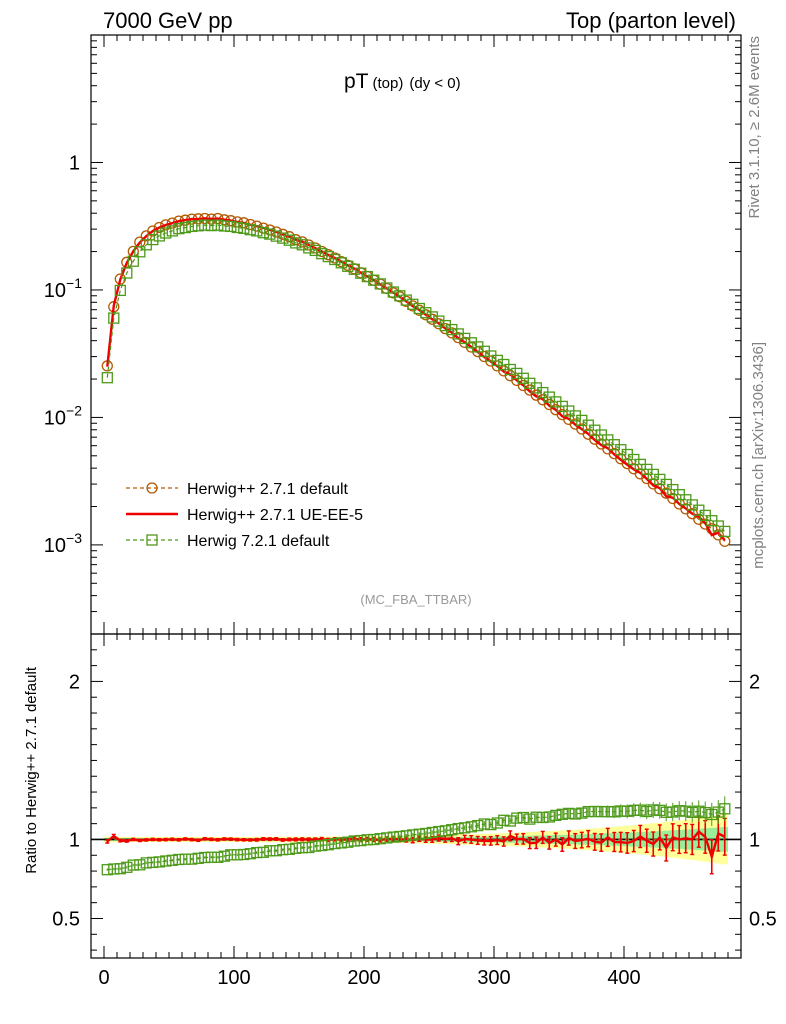 The width and height of the screenshot is (786, 1024). I want to click on x-tick-label: 200, so click(363, 978).